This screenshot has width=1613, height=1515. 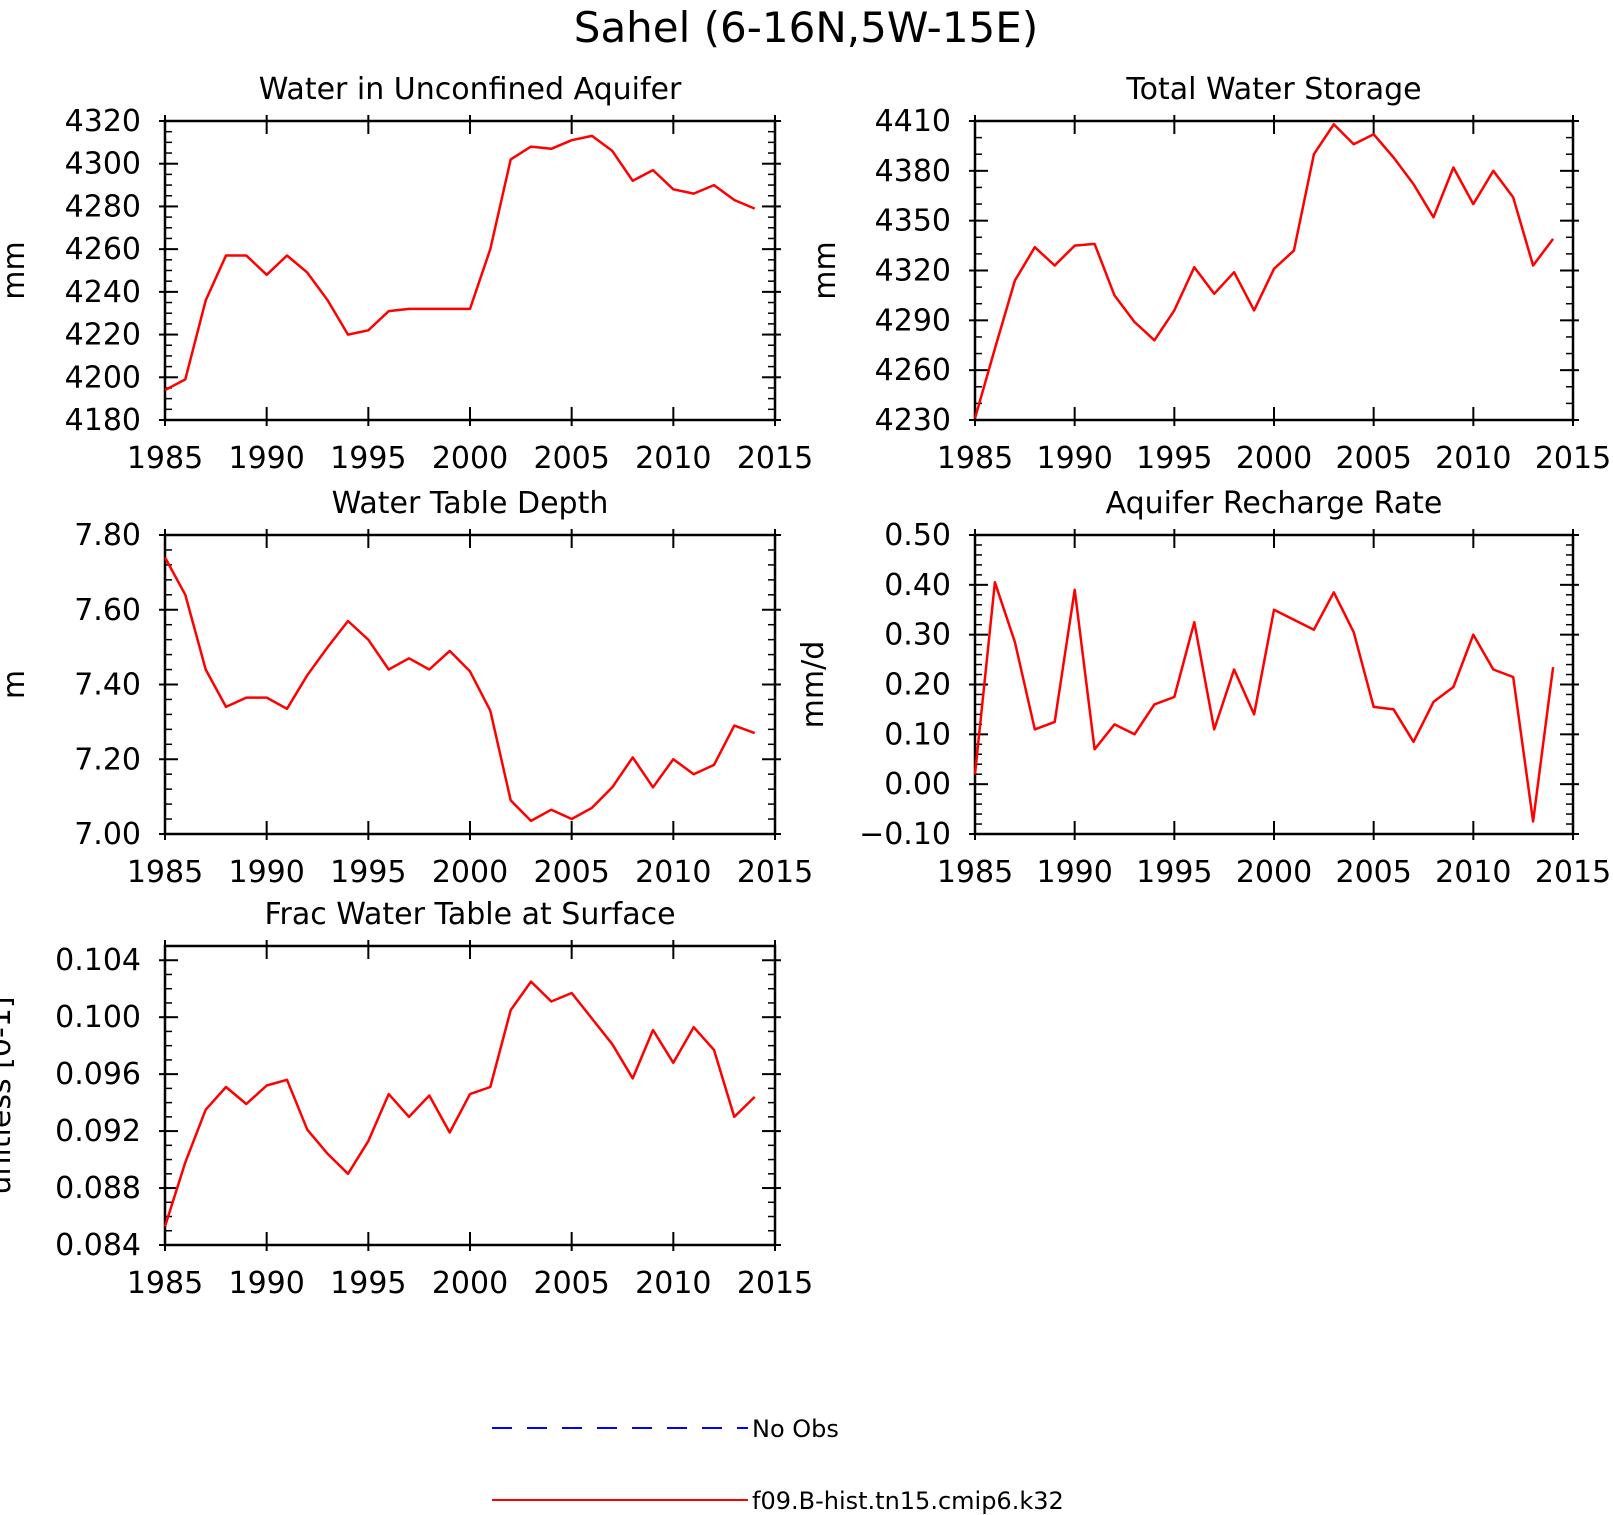 I want to click on y-tick-label: 7.60, so click(x=107, y=610).